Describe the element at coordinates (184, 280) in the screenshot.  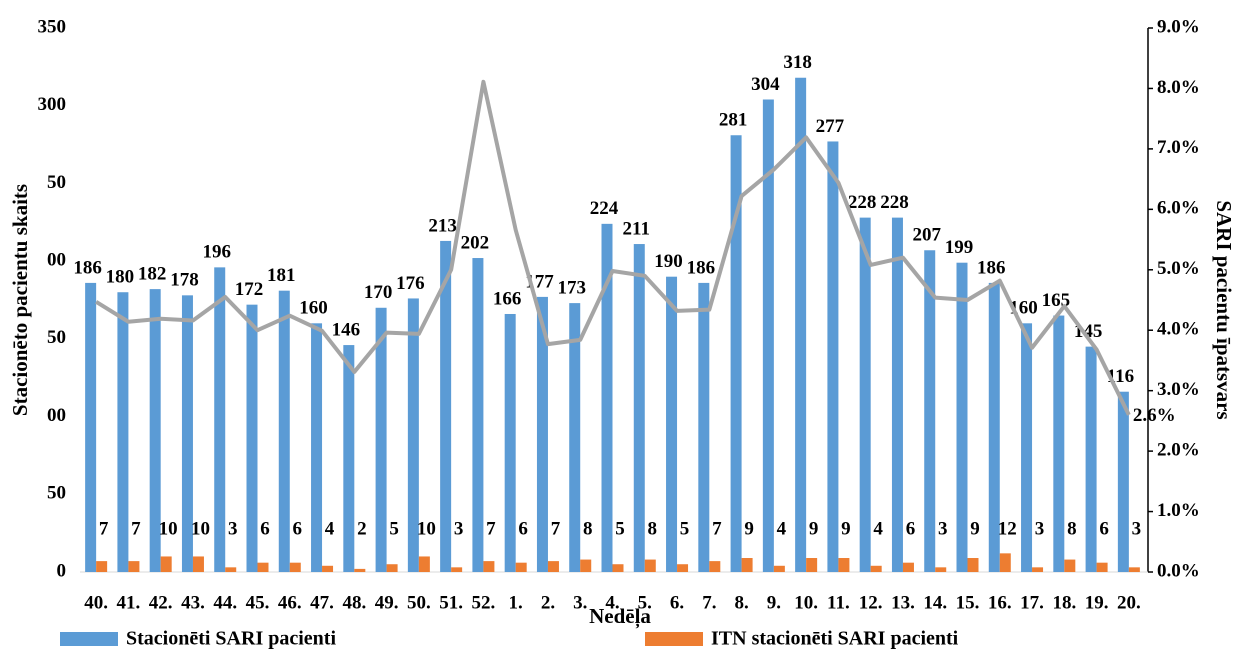
I see `bar-value-label: 178` at that location.